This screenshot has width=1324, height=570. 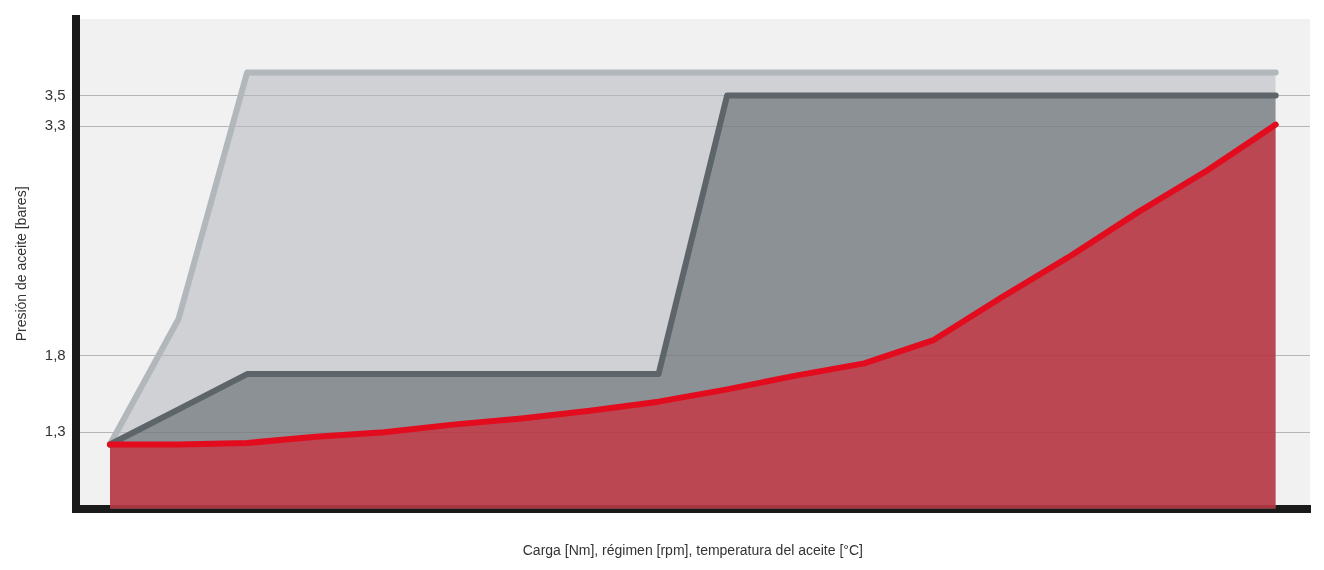 I want to click on y-axis-title: Presión de aceite [bares], so click(x=21, y=264).